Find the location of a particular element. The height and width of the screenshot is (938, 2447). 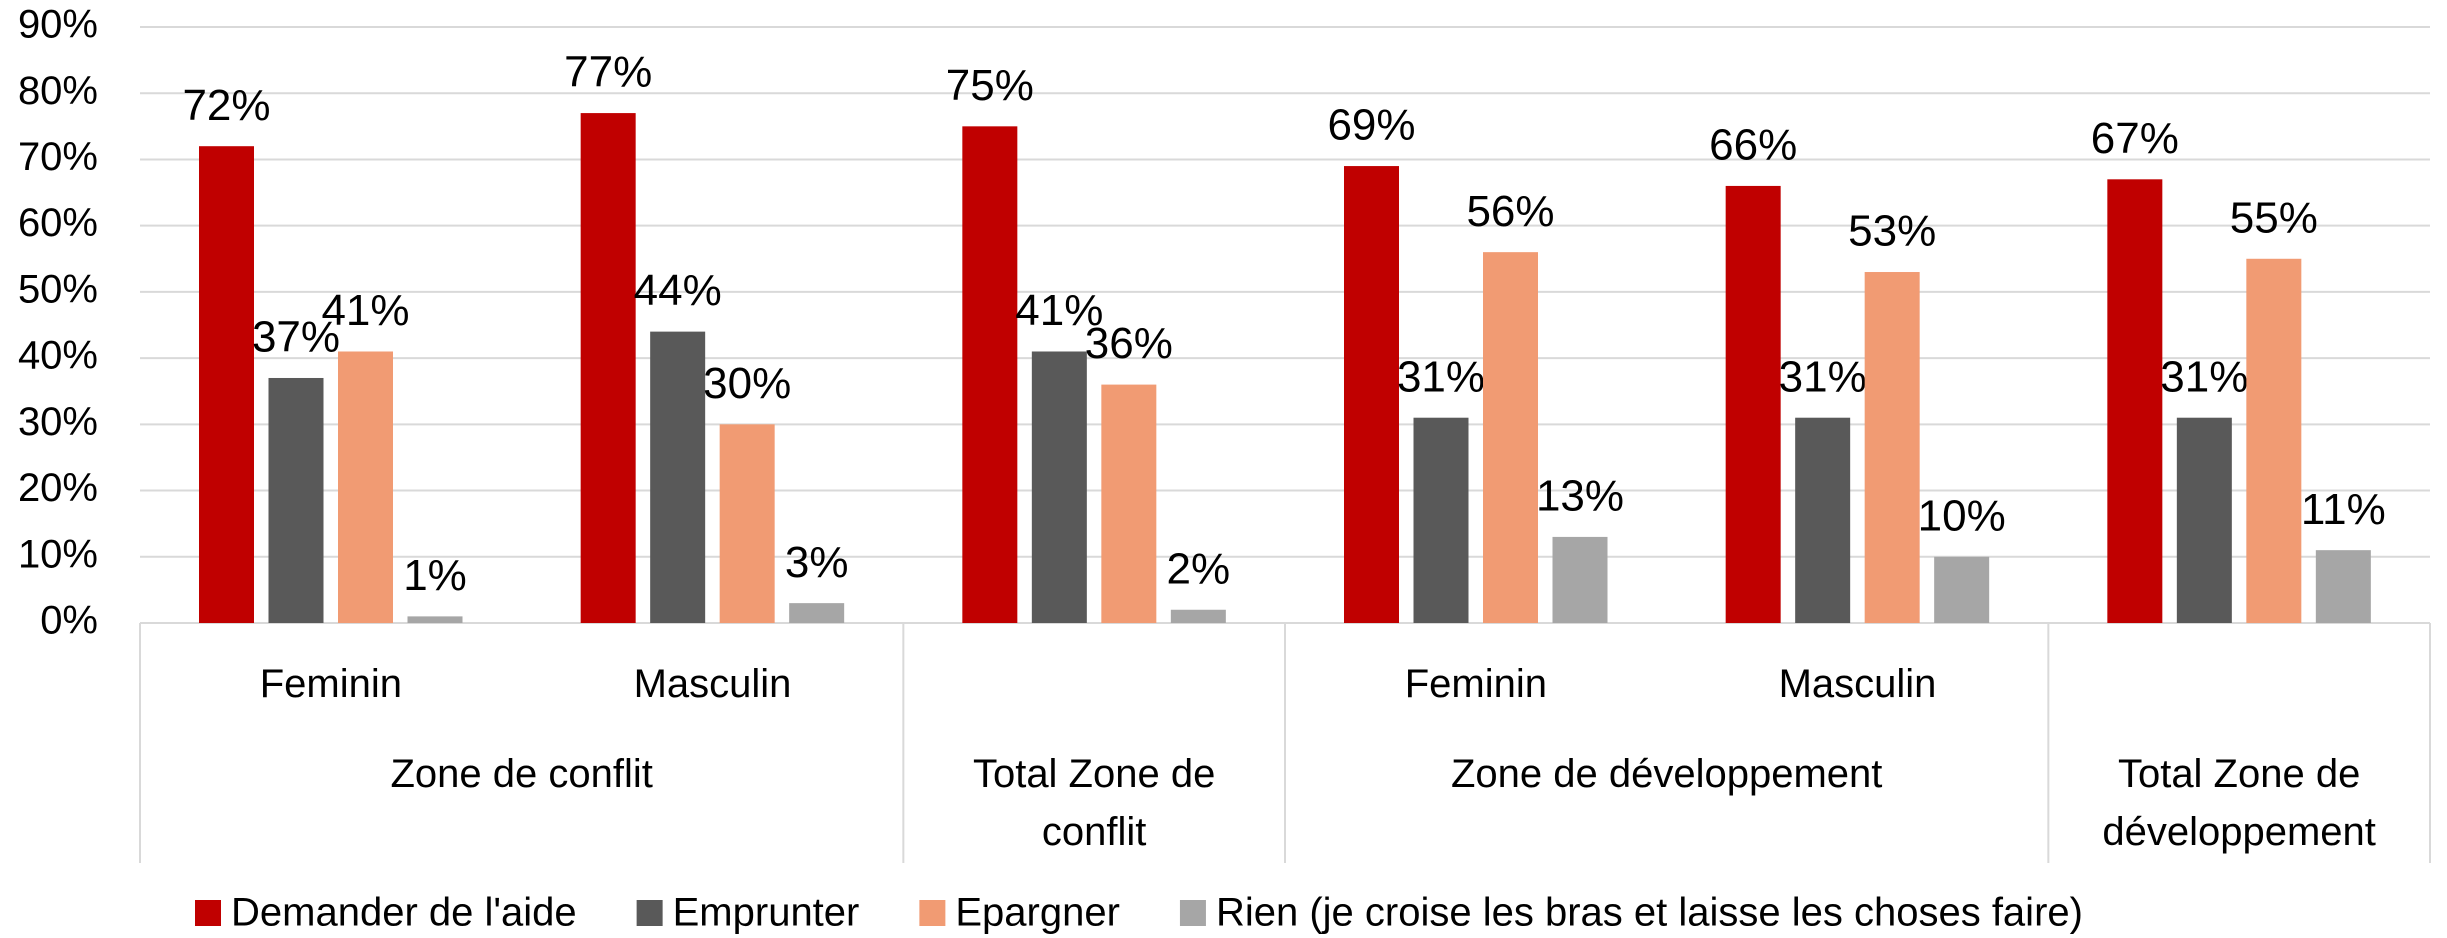

data-label: 2% is located at coordinates (1199, 568).